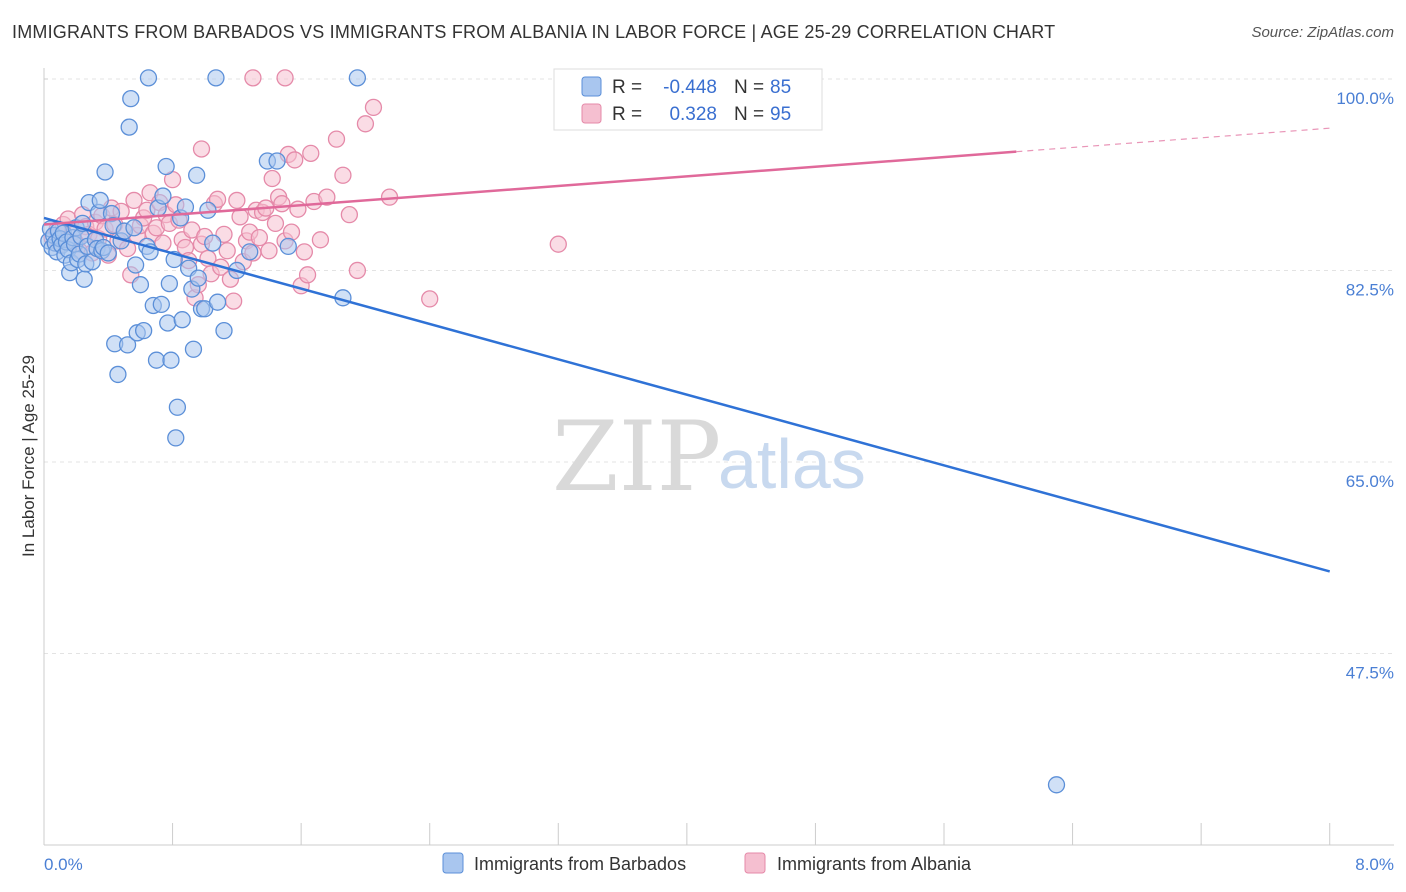 The width and height of the screenshot is (1406, 892). What do you see at coordinates (874, 864) in the screenshot?
I see `legend-albania-label: Immigrants from Albania` at bounding box center [874, 864].